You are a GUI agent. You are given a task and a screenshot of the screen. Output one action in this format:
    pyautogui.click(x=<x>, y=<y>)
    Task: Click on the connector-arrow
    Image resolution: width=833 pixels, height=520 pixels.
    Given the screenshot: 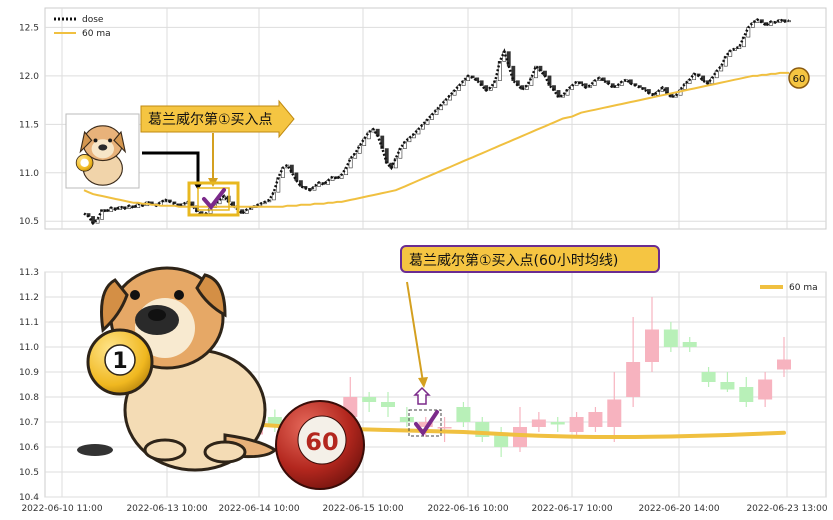 What is the action you would take?
    pyautogui.click(x=171, y=167)
    